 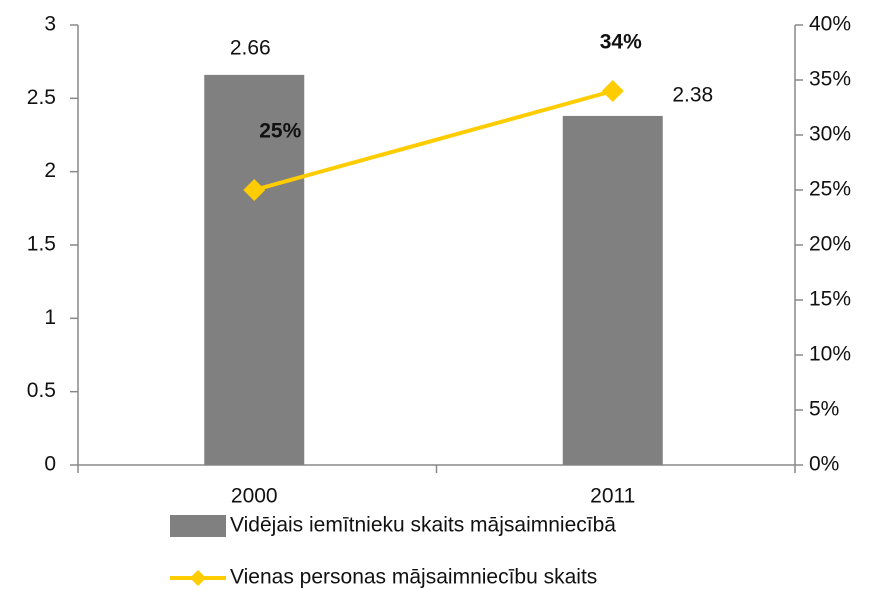 I want to click on y2-tick-label: 40%, so click(x=830, y=24).